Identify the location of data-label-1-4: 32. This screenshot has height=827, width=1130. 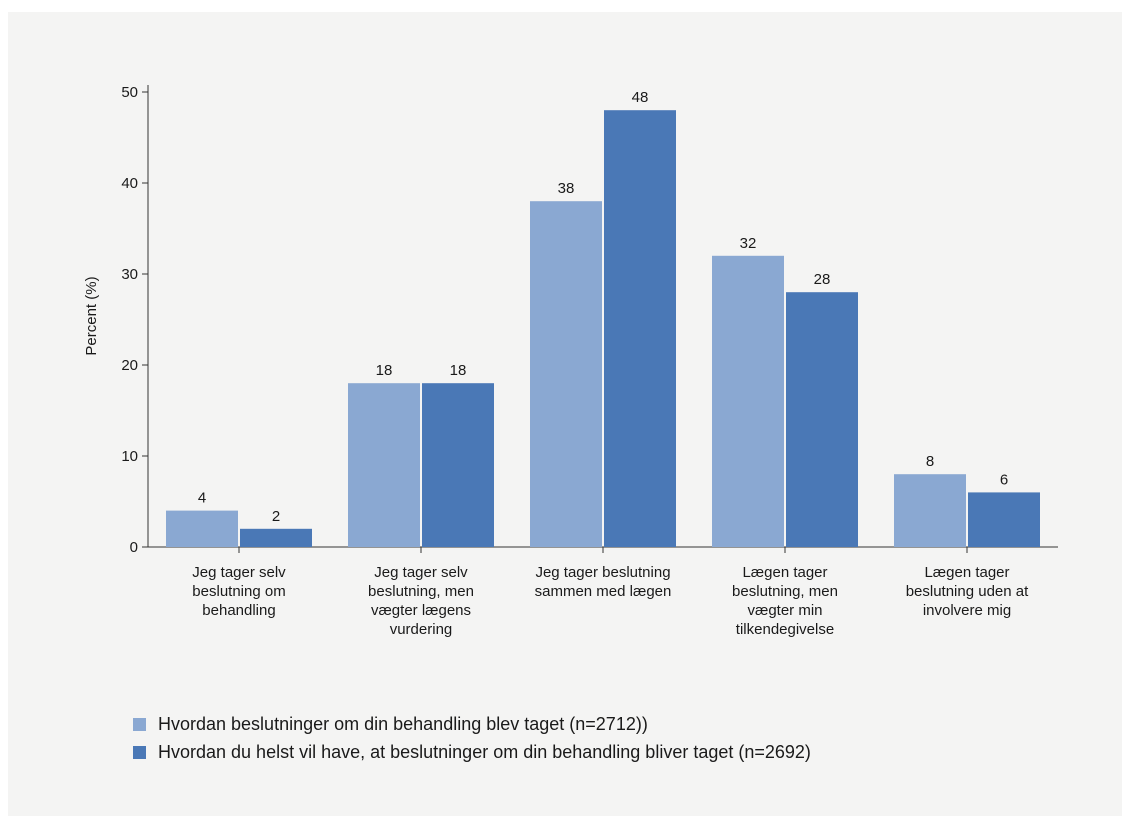
(748, 243).